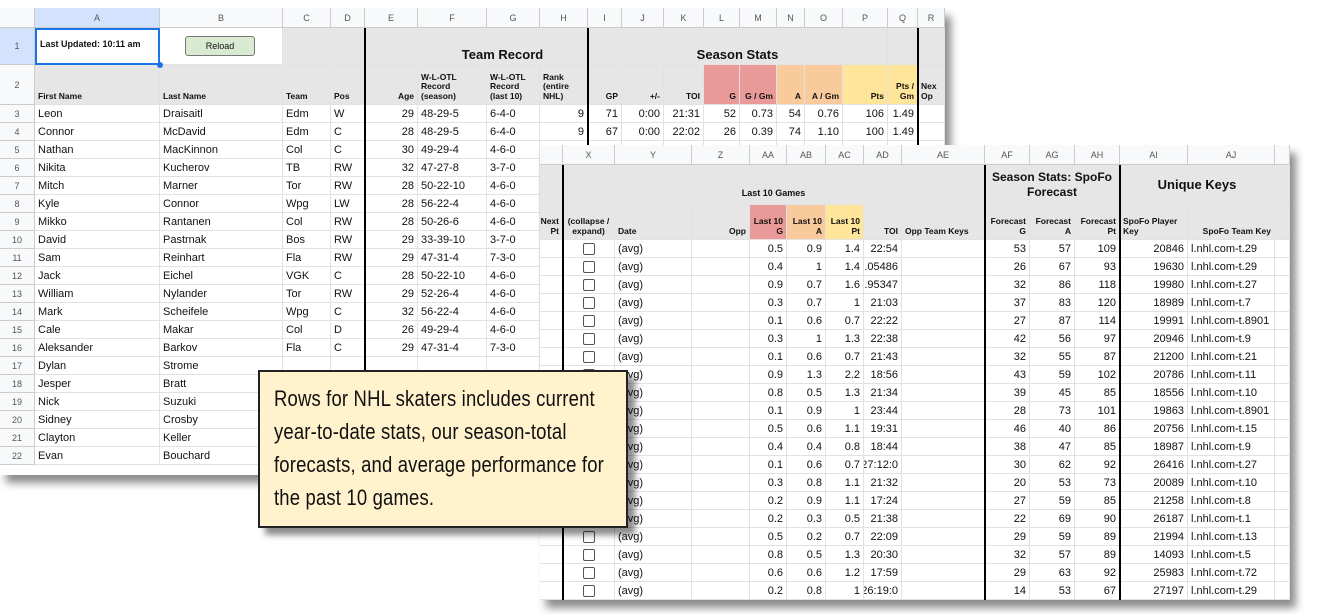 The width and height of the screenshot is (1319, 614). Describe the element at coordinates (348, 204) in the screenshot. I see `cell: LW` at that location.